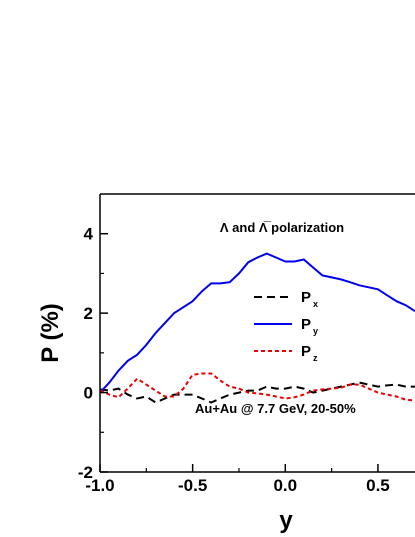  I want to click on legend-label-px: P, so click(306, 297).